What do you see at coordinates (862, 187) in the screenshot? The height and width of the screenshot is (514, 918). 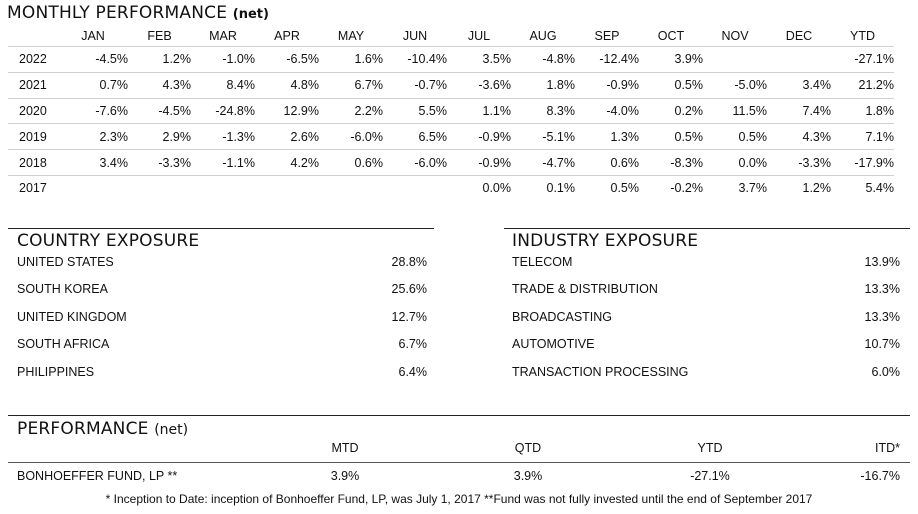 I see `return-cell: 5.4%` at bounding box center [862, 187].